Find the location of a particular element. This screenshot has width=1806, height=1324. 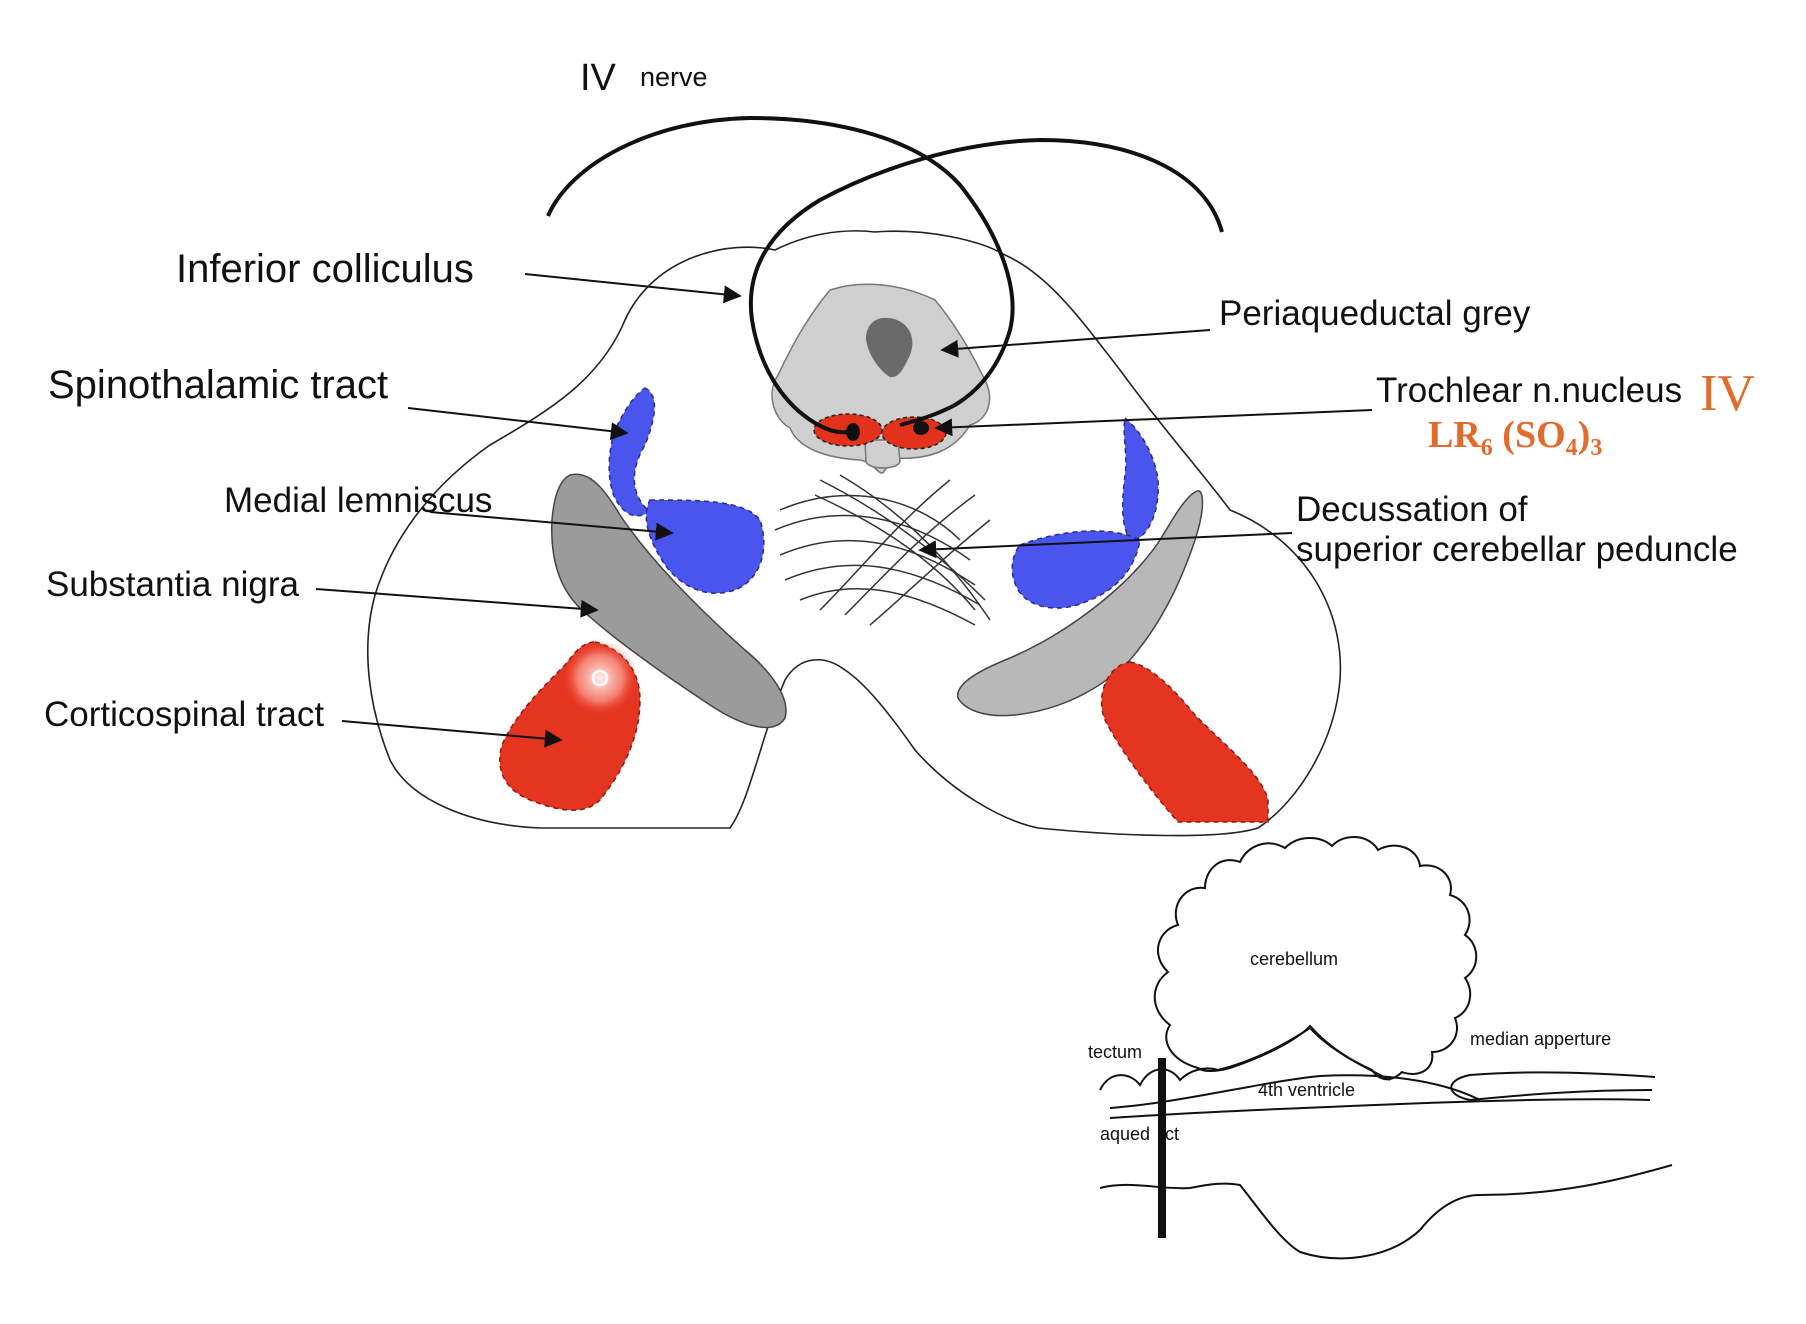

corticospinal-glow is located at coordinates (600, 678).